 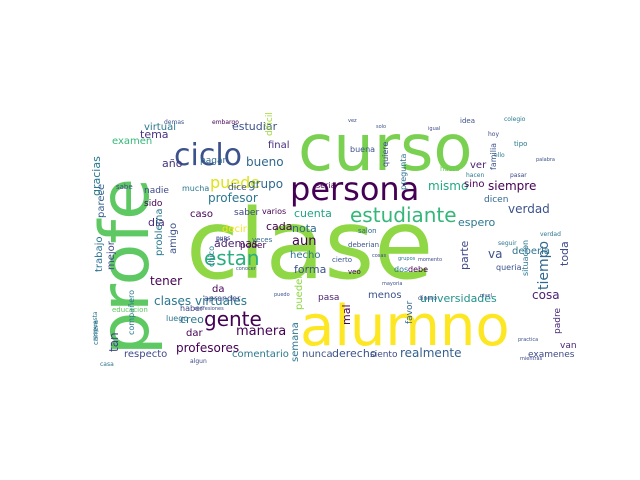 What do you see at coordinates (407, 259) in the screenshot?
I see `cloud-word: grupos` at bounding box center [407, 259].